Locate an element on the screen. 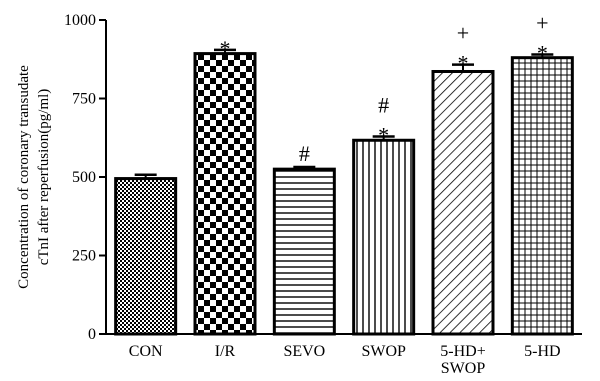 The width and height of the screenshot is (600, 381). x-tick-label: 5-HD is located at coordinates (542, 351).